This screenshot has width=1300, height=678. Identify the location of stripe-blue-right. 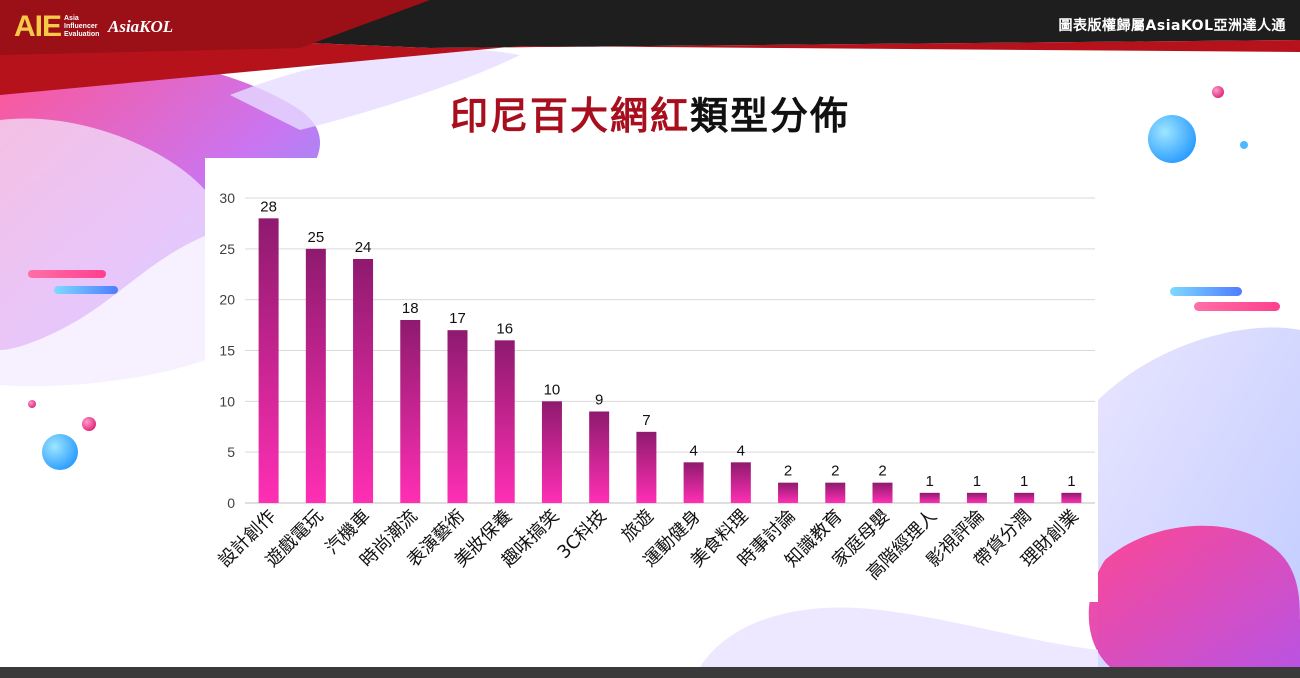
(1206, 291).